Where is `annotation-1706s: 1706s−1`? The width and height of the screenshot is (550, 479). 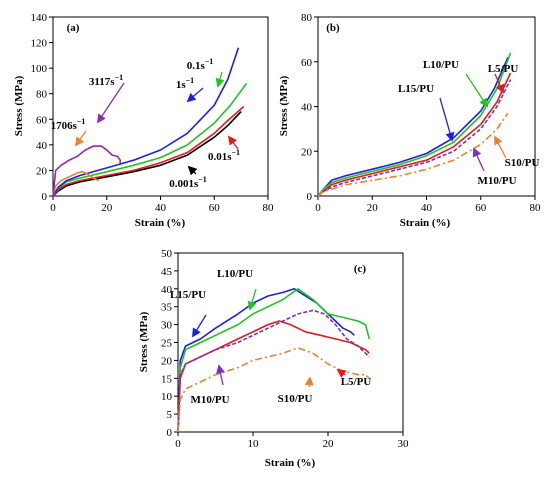
annotation-1706s: 1706s−1 is located at coordinates (68, 124).